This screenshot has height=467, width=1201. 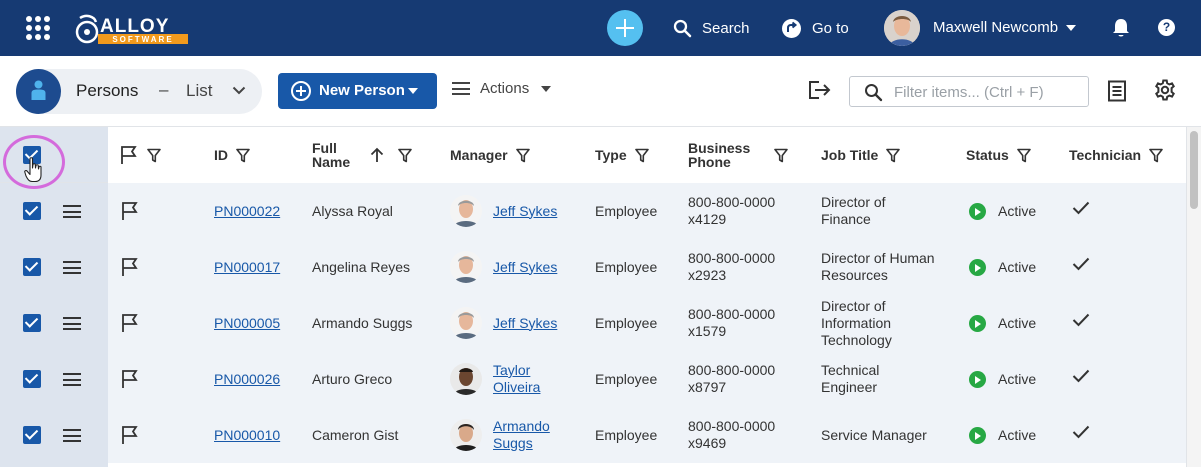 What do you see at coordinates (517, 378) in the screenshot?
I see `manager-link: Taylor Oliveira` at bounding box center [517, 378].